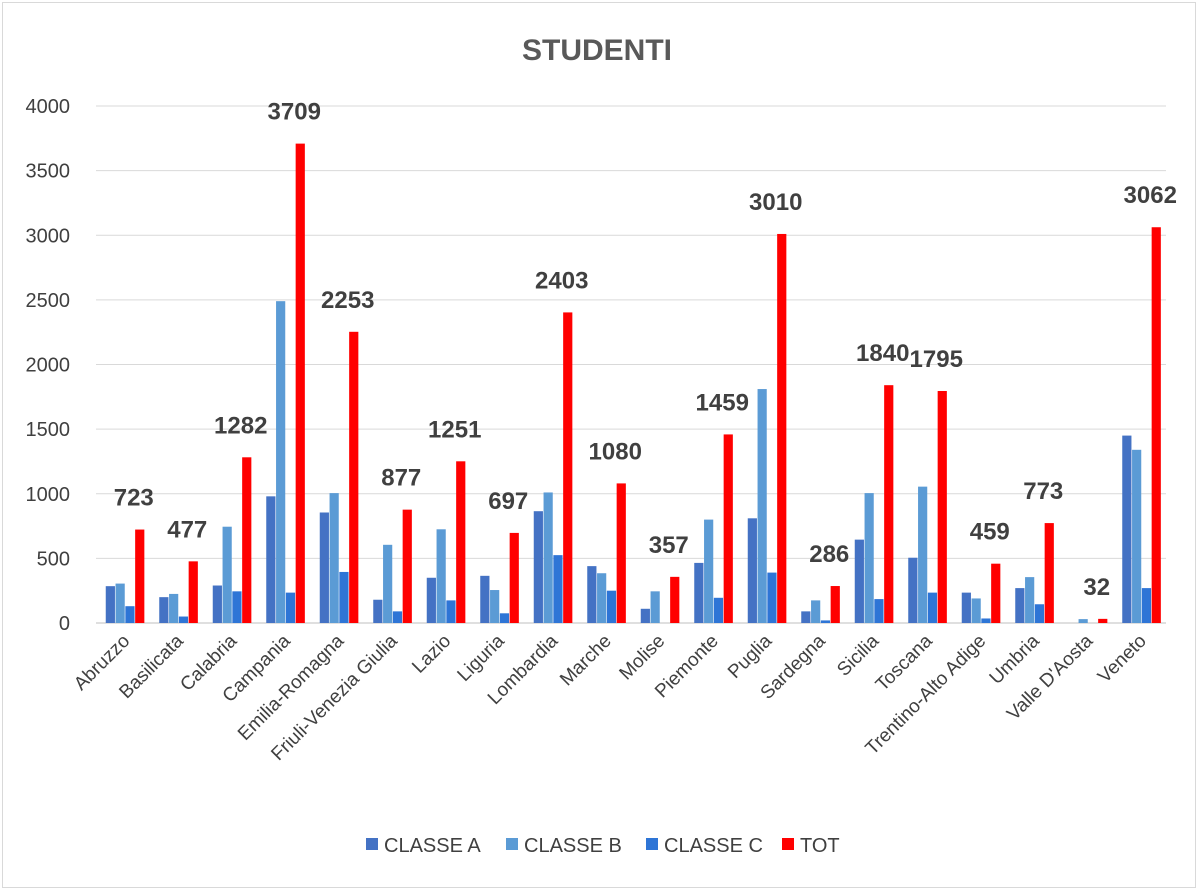  What do you see at coordinates (1096, 587) in the screenshot?
I see `data-label: 32` at bounding box center [1096, 587].